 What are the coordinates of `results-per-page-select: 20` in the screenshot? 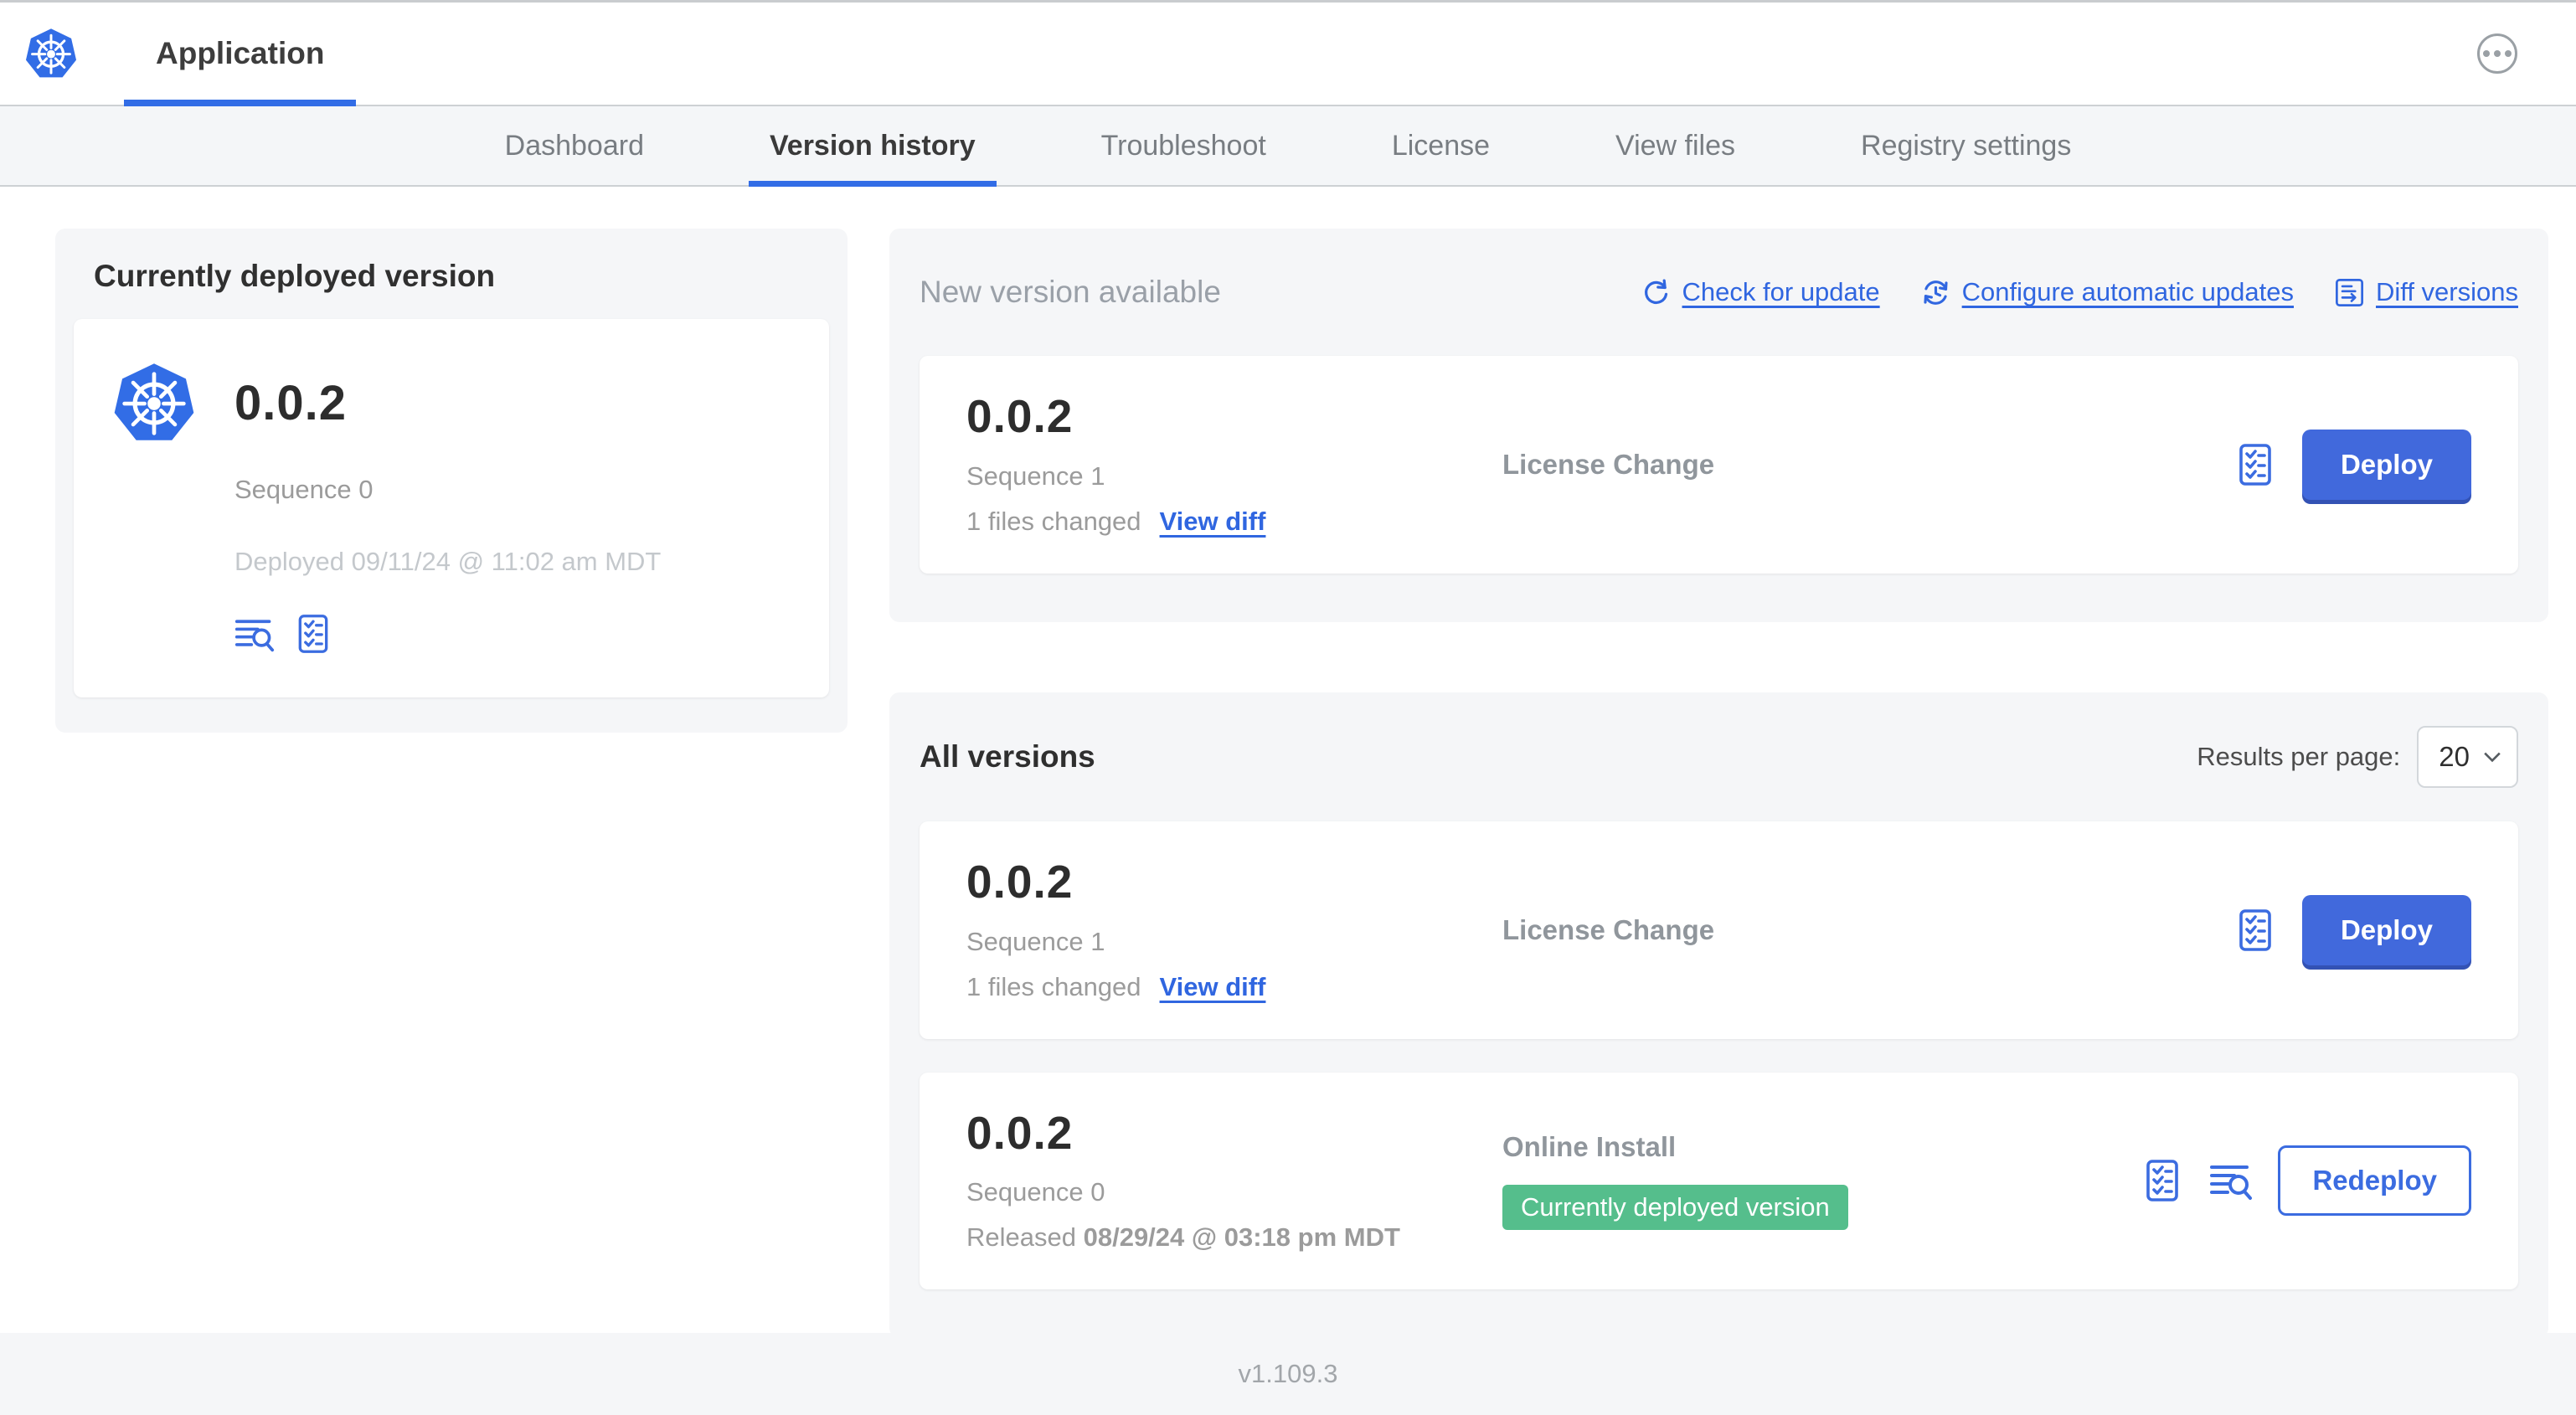 It's located at (2467, 756).